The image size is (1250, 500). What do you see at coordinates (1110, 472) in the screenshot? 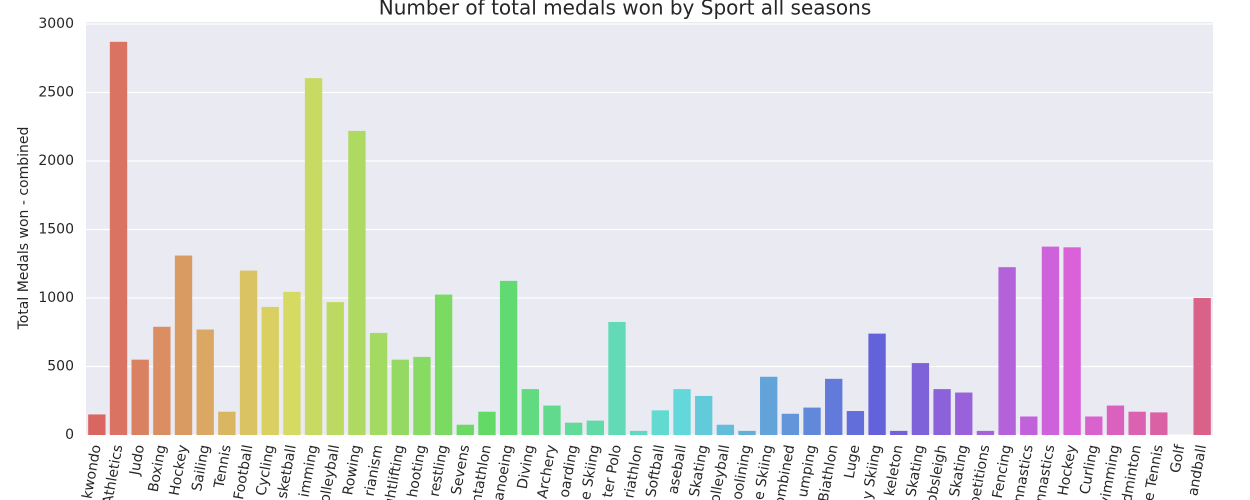
I see `x-tick-label: vimming` at bounding box center [1110, 472].